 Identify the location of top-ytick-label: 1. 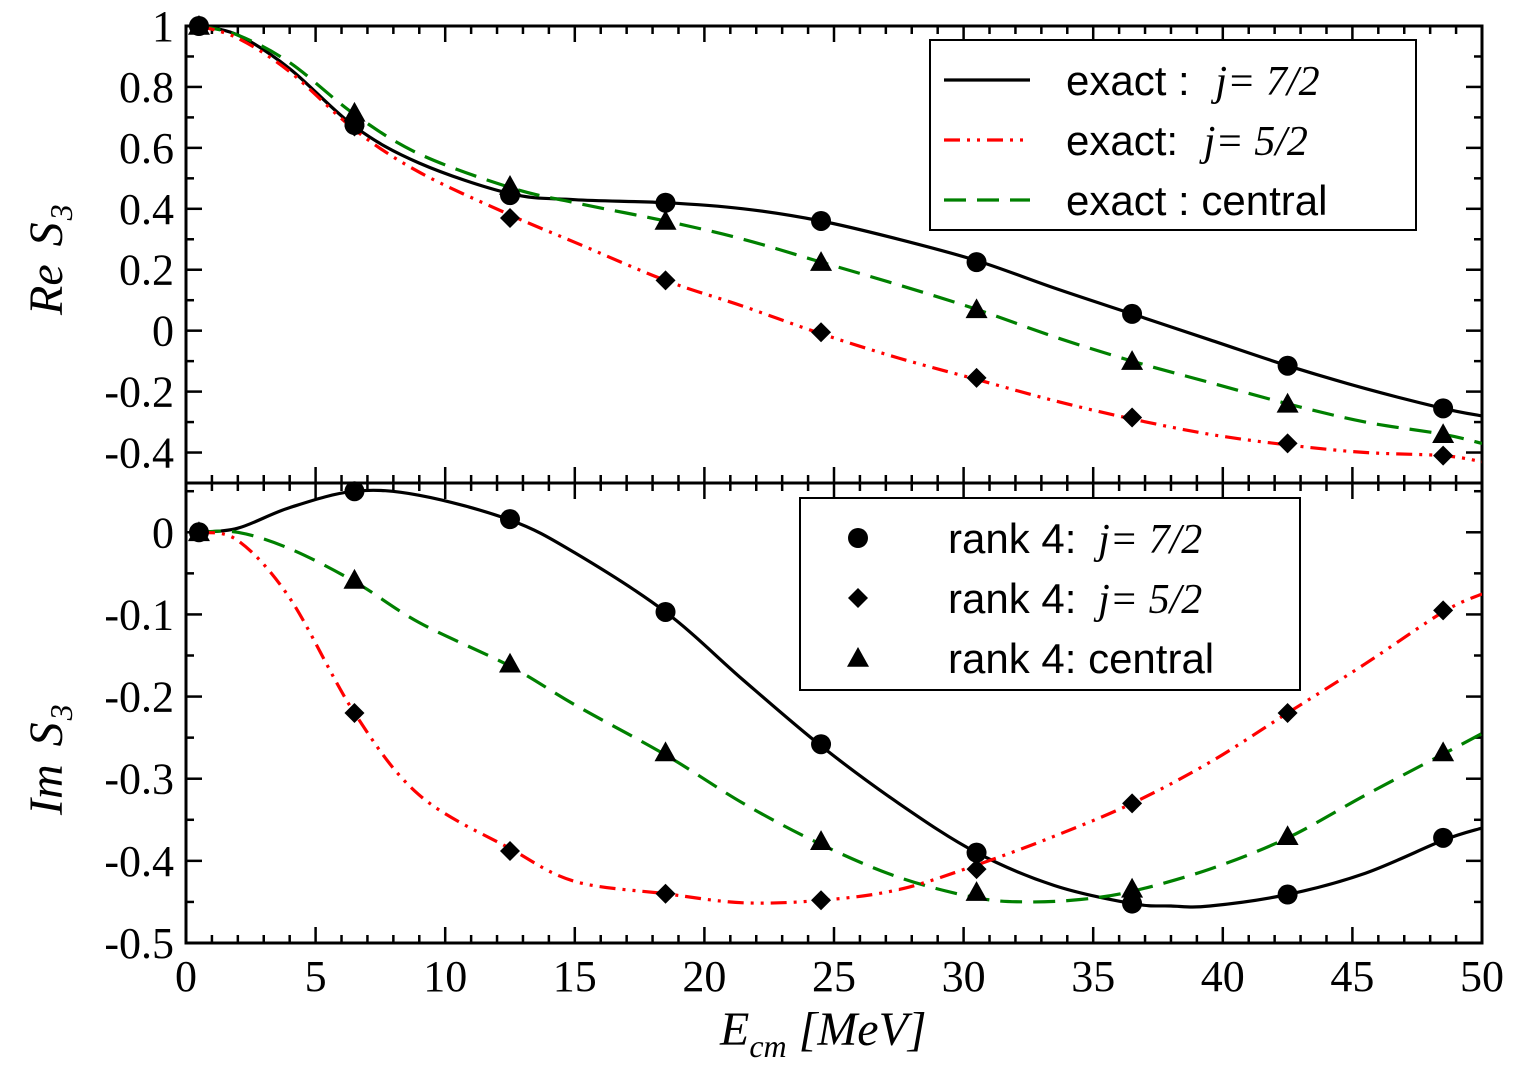
(163, 26).